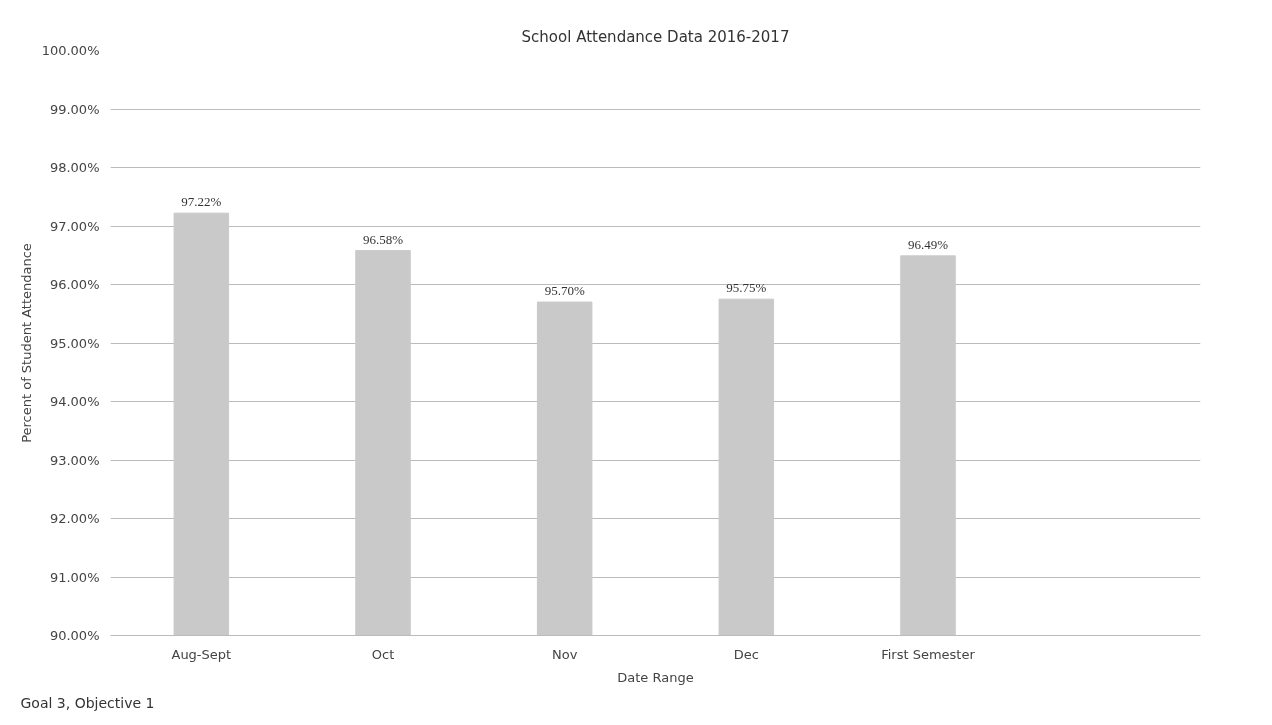 The width and height of the screenshot is (1272, 725). I want to click on x-tick-label: Aug-Sept, so click(201, 654).